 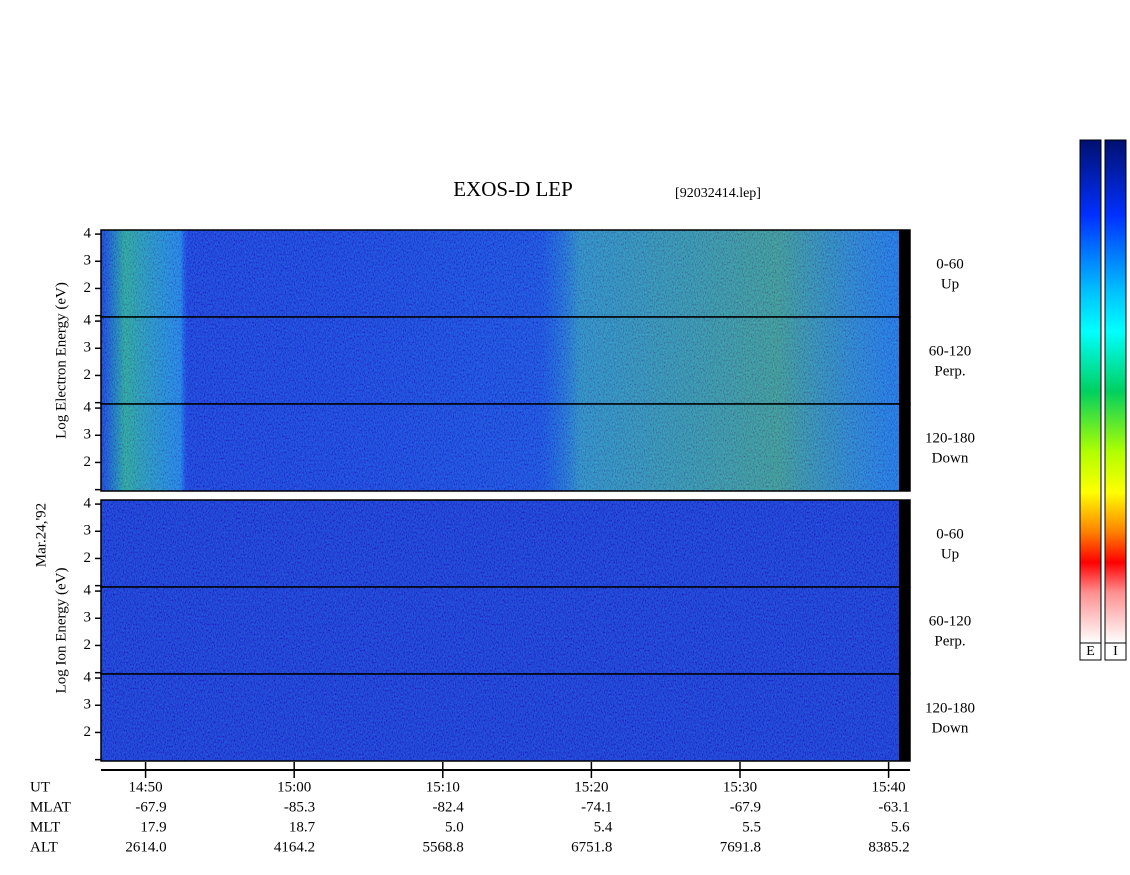 What do you see at coordinates (900, 827) in the screenshot?
I see `orbit-value: 5.6` at bounding box center [900, 827].